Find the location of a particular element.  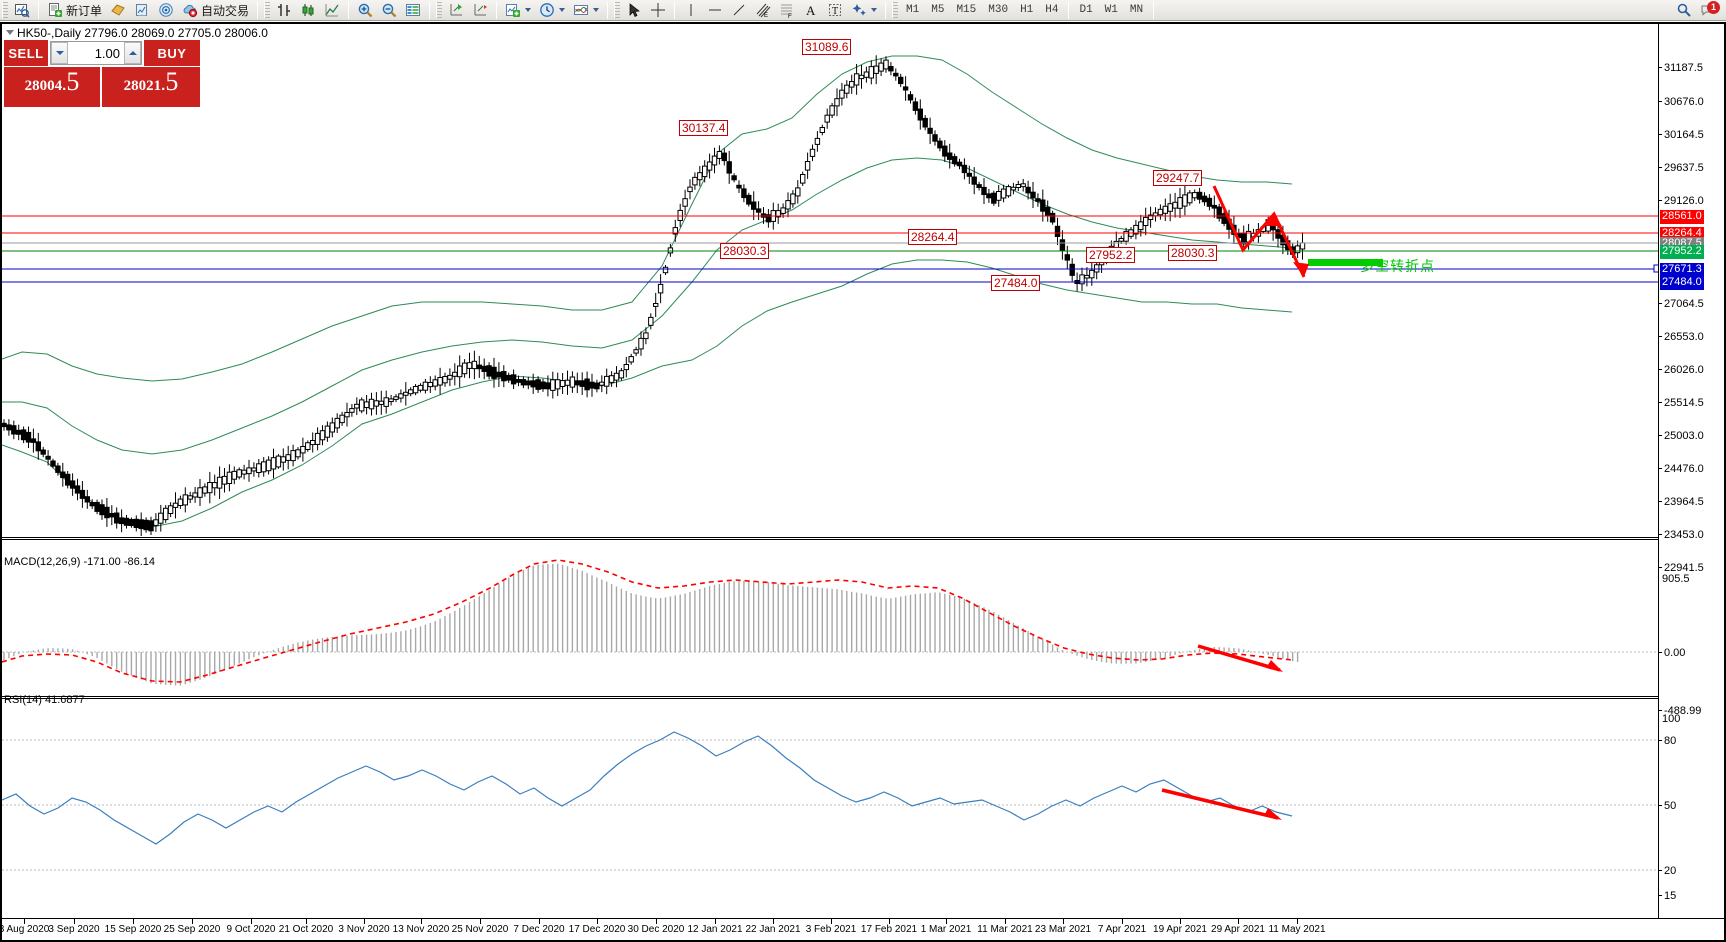

search-button is located at coordinates (1684, 10).